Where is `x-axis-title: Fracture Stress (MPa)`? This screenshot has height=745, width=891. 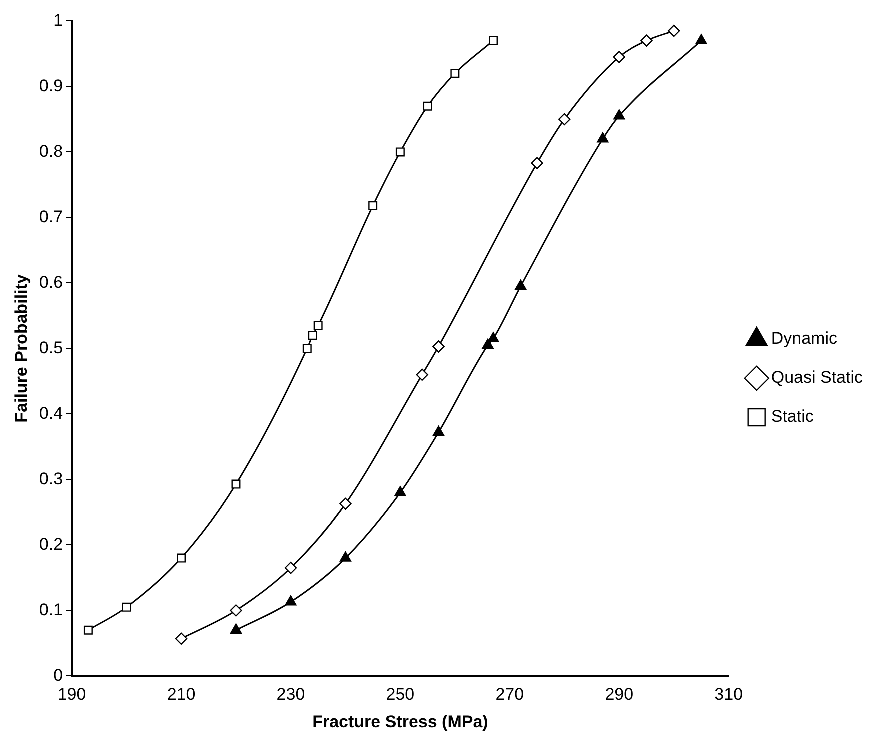 x-axis-title: Fracture Stress (MPa) is located at coordinates (400, 722).